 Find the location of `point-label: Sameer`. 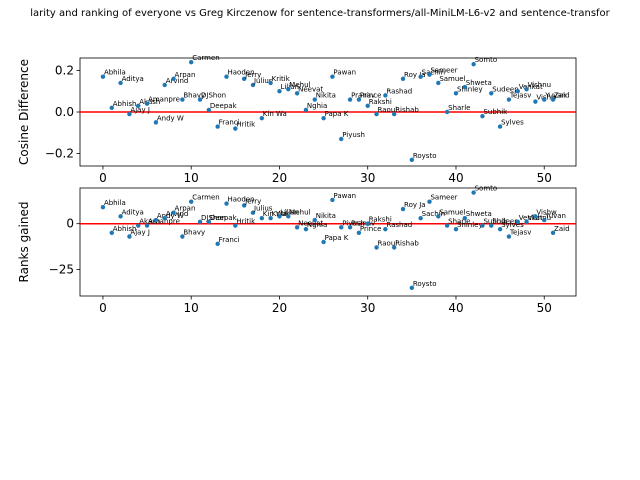

point-label: Sameer is located at coordinates (443, 198).